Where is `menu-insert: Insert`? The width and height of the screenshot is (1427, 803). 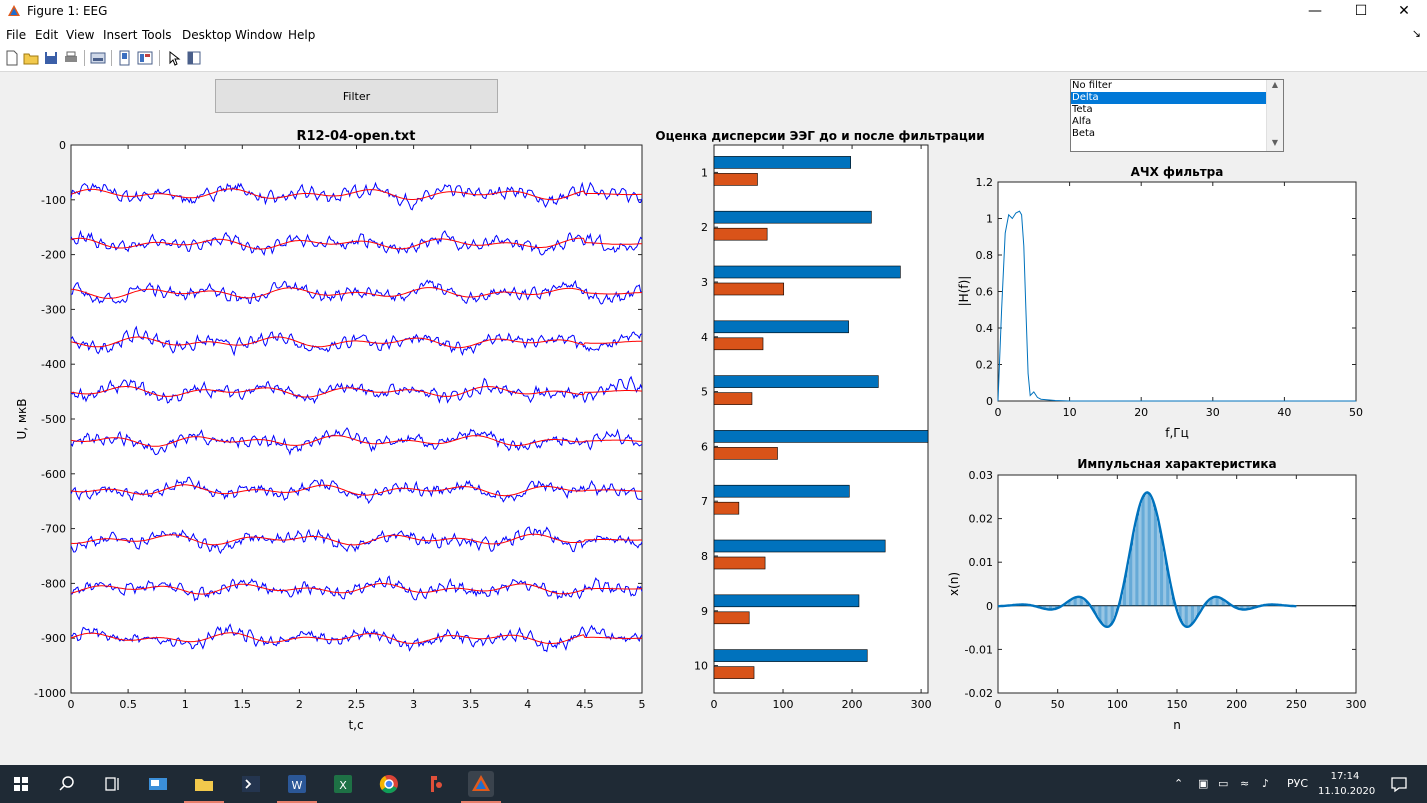
menu-insert: Insert is located at coordinates (120, 35).